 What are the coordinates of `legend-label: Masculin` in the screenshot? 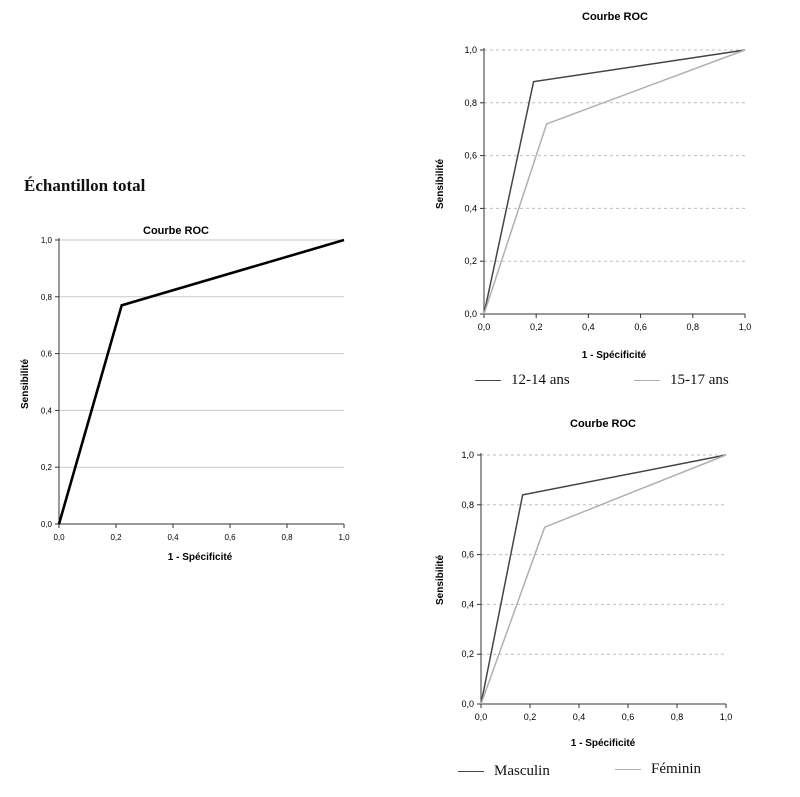 It's located at (522, 771).